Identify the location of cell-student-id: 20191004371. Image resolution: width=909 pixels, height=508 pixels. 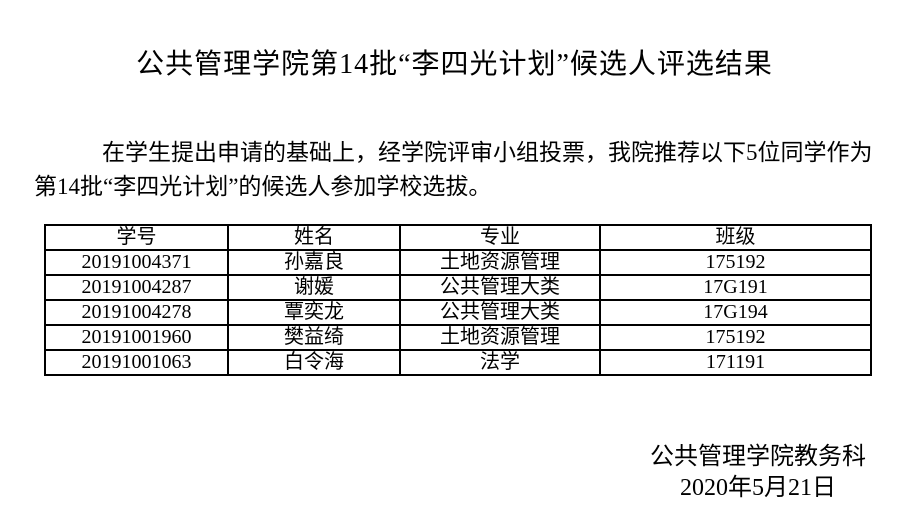
(136, 262).